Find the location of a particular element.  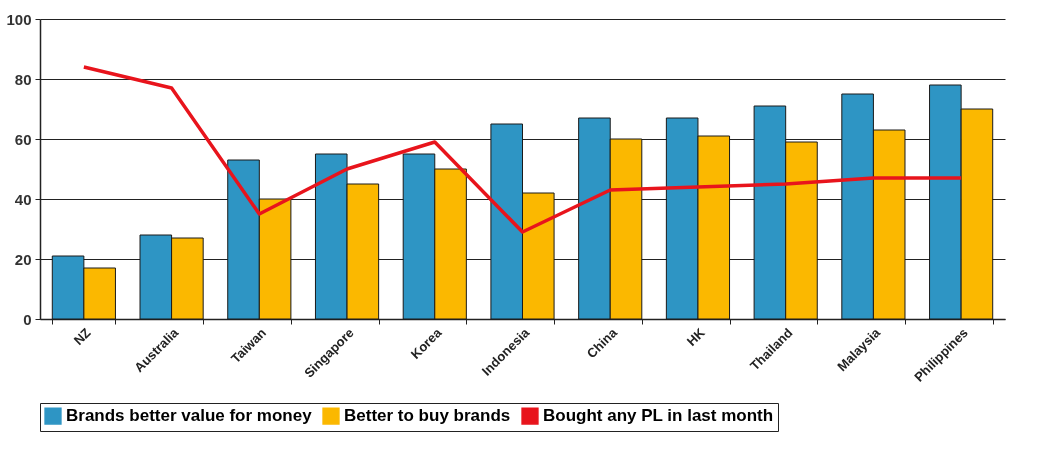

y-tick-label: 20 is located at coordinates (23, 259).